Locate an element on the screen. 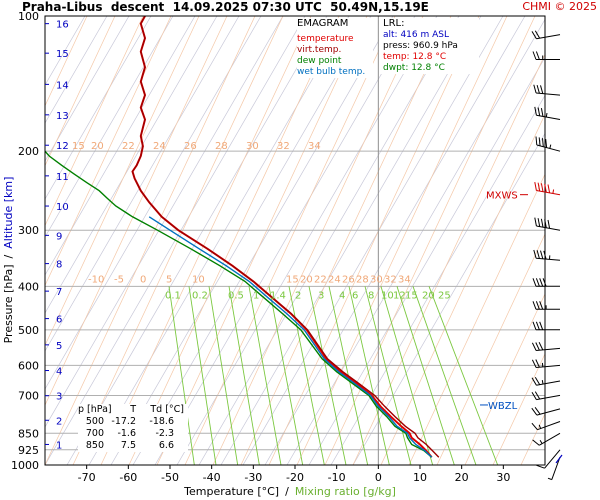 The image size is (600, 500). table-row: 850 7.5 6.6 is located at coordinates (133, 446).